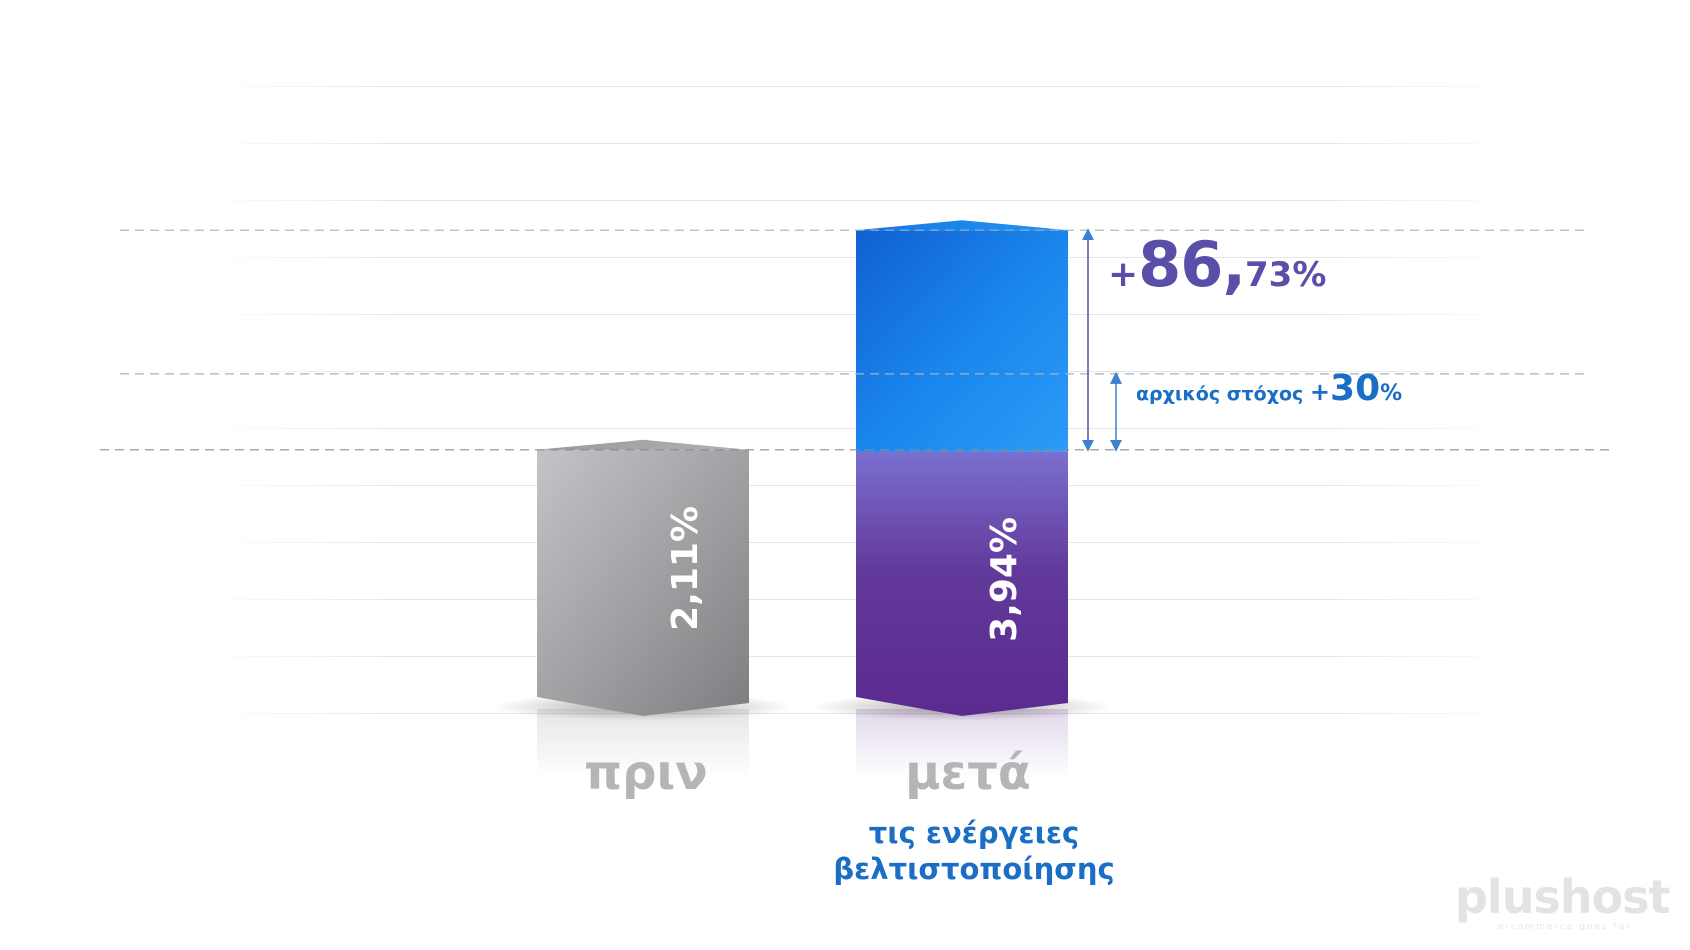  What do you see at coordinates (1004, 579) in the screenshot?
I see `bar-value-after: 3,94%` at bounding box center [1004, 579].